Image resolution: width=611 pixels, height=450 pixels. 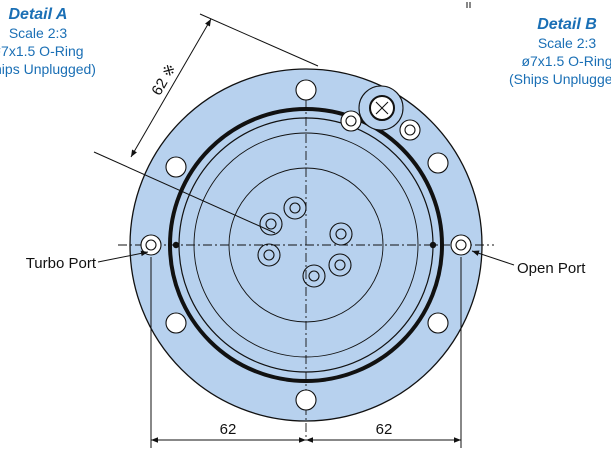 What do you see at coordinates (61, 263) in the screenshot?
I see `turbo-port-label: Turbo Port` at bounding box center [61, 263].